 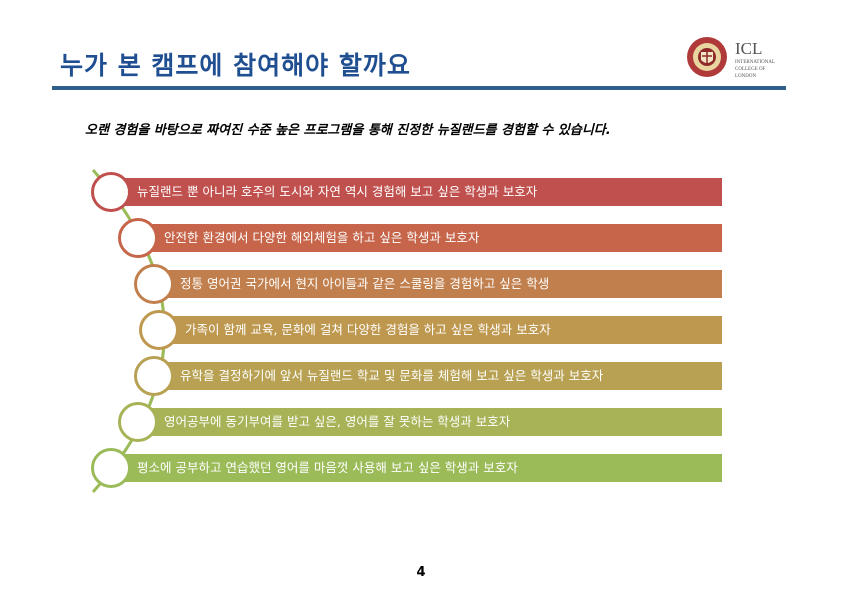 What do you see at coordinates (327, 467) in the screenshot?
I see `audience-item-label: 평소에 공부하고 연습했던 영어를 마음껏 사용해 보고 싶은 학생과 보호자` at bounding box center [327, 467].